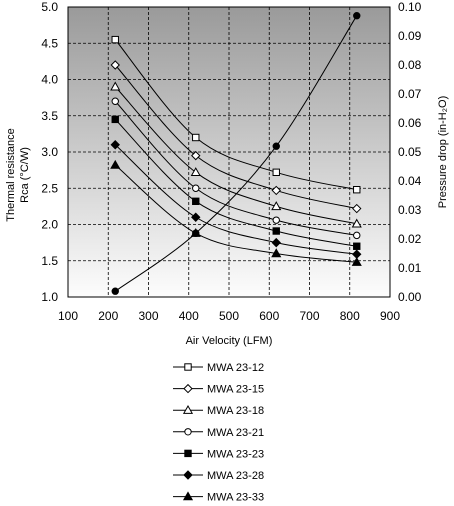 The image size is (454, 506). I want to click on x-tick-label: 200, so click(108, 316).